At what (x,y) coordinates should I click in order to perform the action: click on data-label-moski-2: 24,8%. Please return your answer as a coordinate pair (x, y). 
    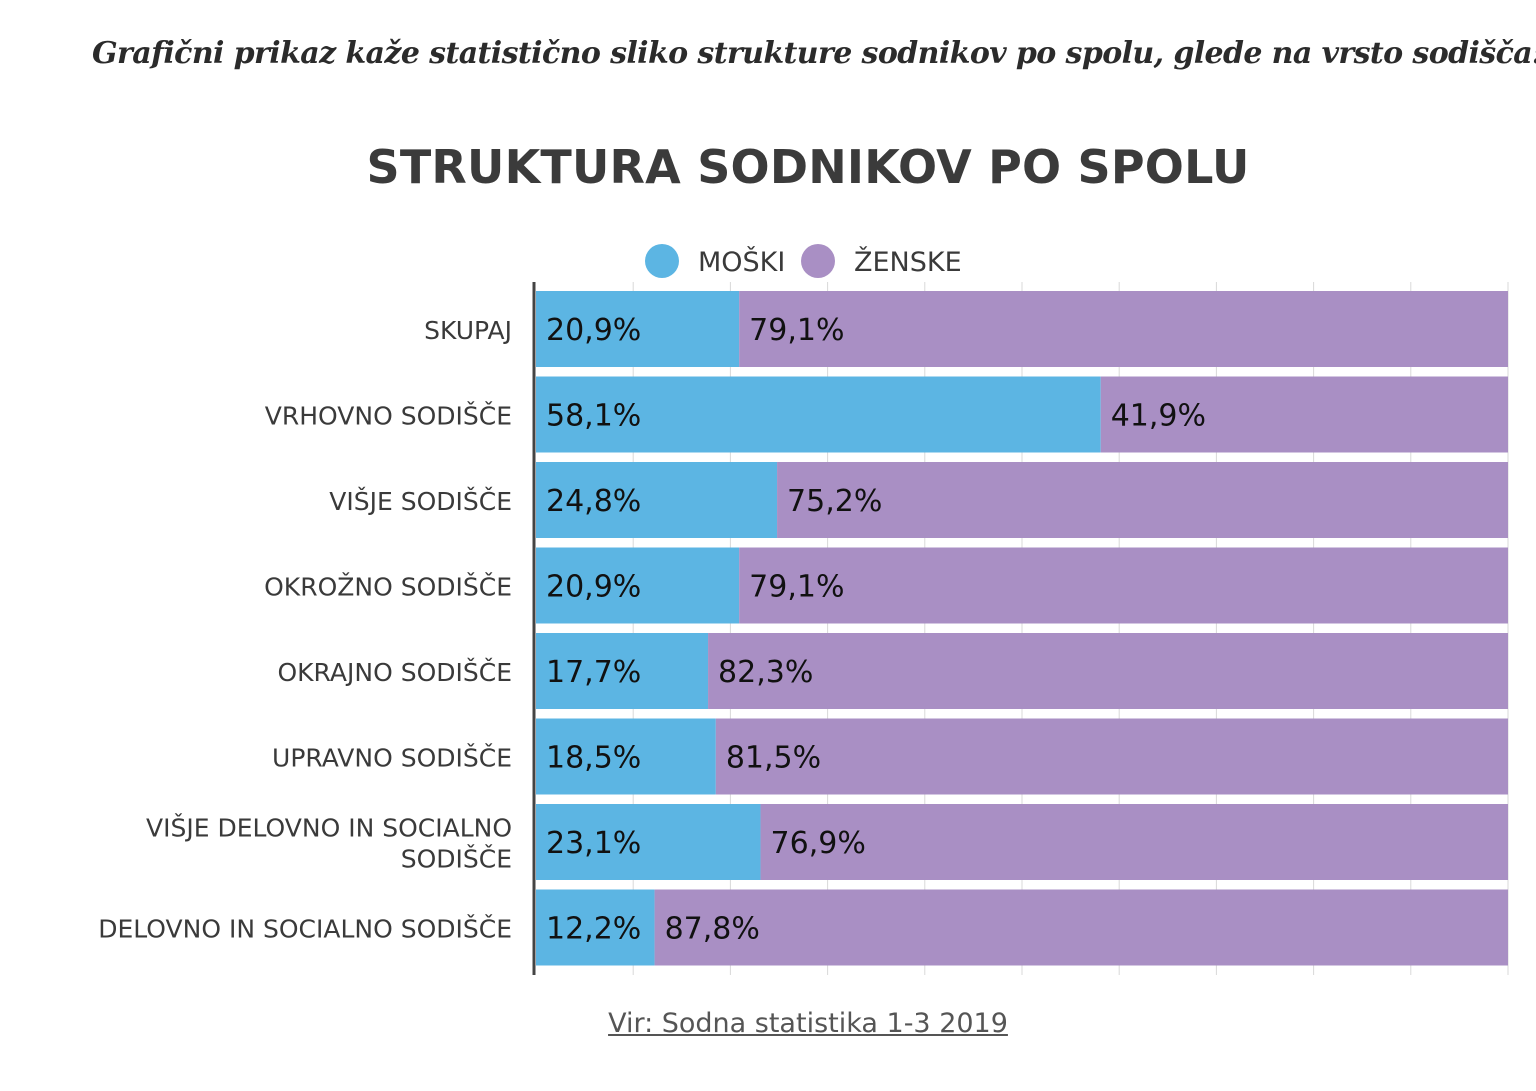
    Looking at the image, I should click on (593, 501).